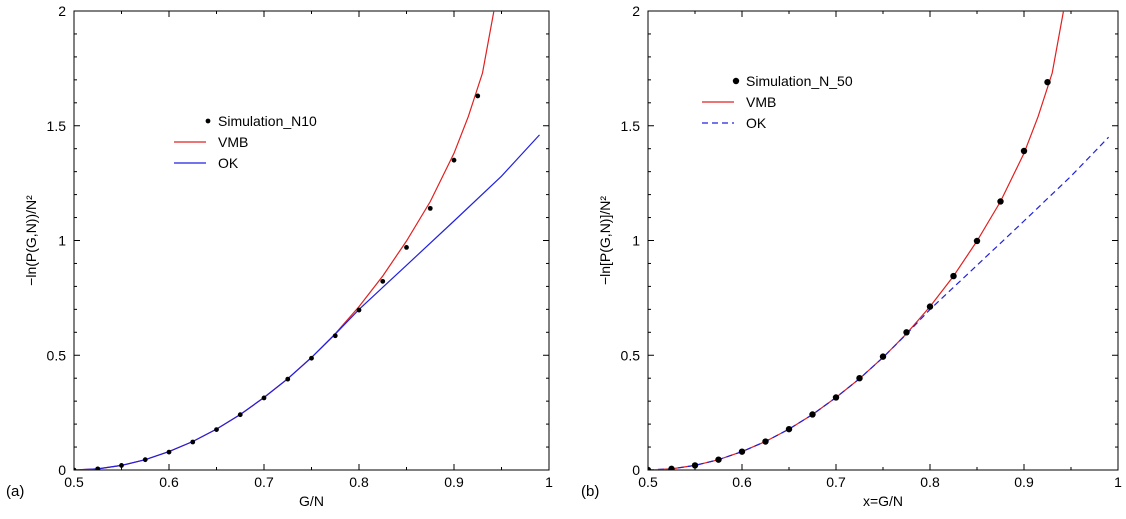 The image size is (1126, 519). Describe the element at coordinates (31, 240) in the screenshot. I see `y-axis-label: −ln(P(G,N))/N²` at that location.